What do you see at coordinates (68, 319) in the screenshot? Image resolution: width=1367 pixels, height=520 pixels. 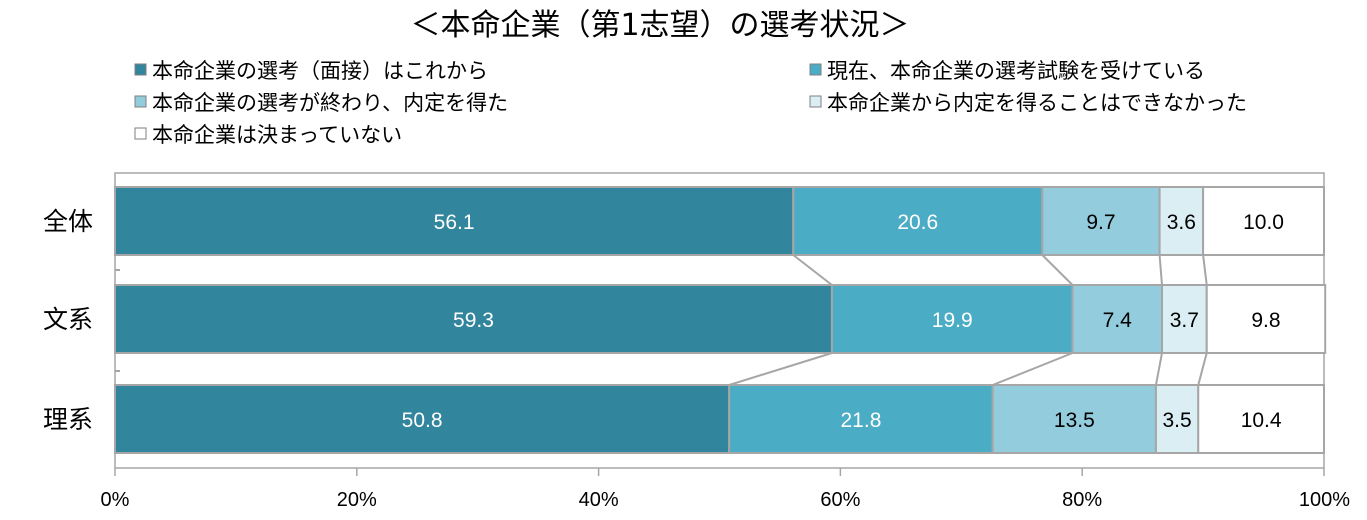 I see `category-label: 文系` at bounding box center [68, 319].